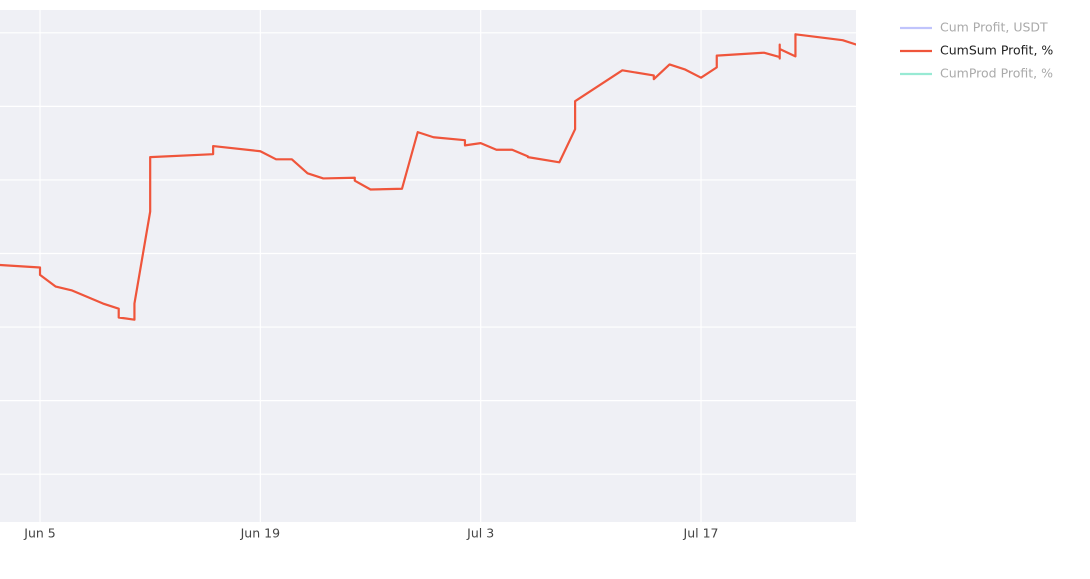  I want to click on legend-label: Cum Profit, USDT, so click(994, 27).